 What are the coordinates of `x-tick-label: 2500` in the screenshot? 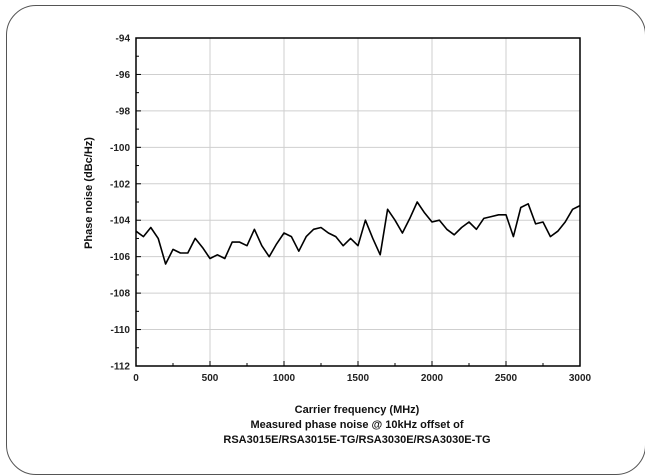 It's located at (506, 378).